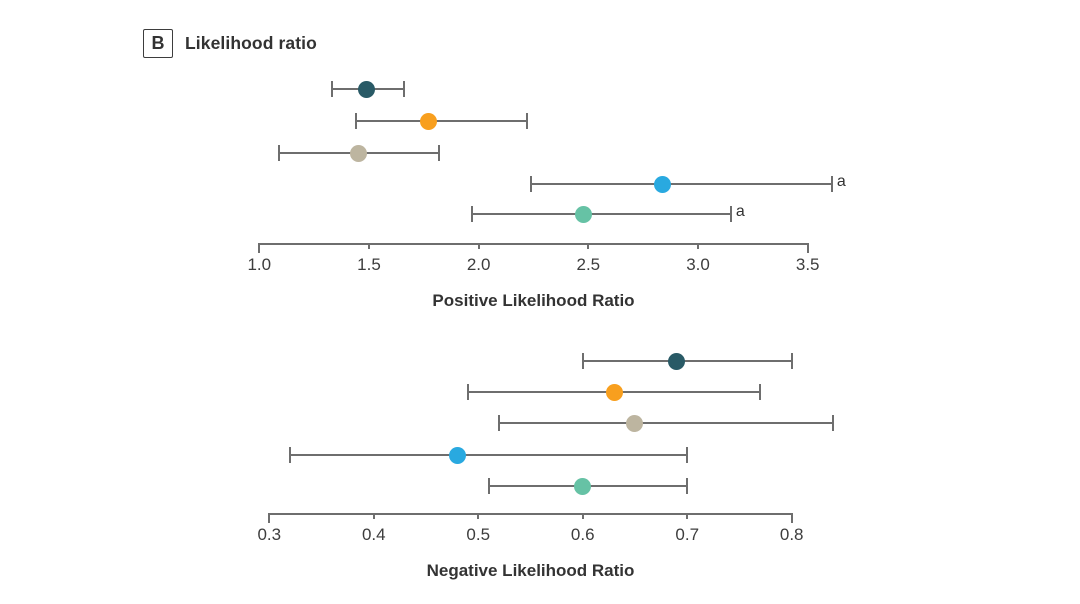 Image resolution: width=1080 pixels, height=604 pixels. Describe the element at coordinates (582, 534) in the screenshot. I see `x-axis-tick-label: 0.6` at that location.